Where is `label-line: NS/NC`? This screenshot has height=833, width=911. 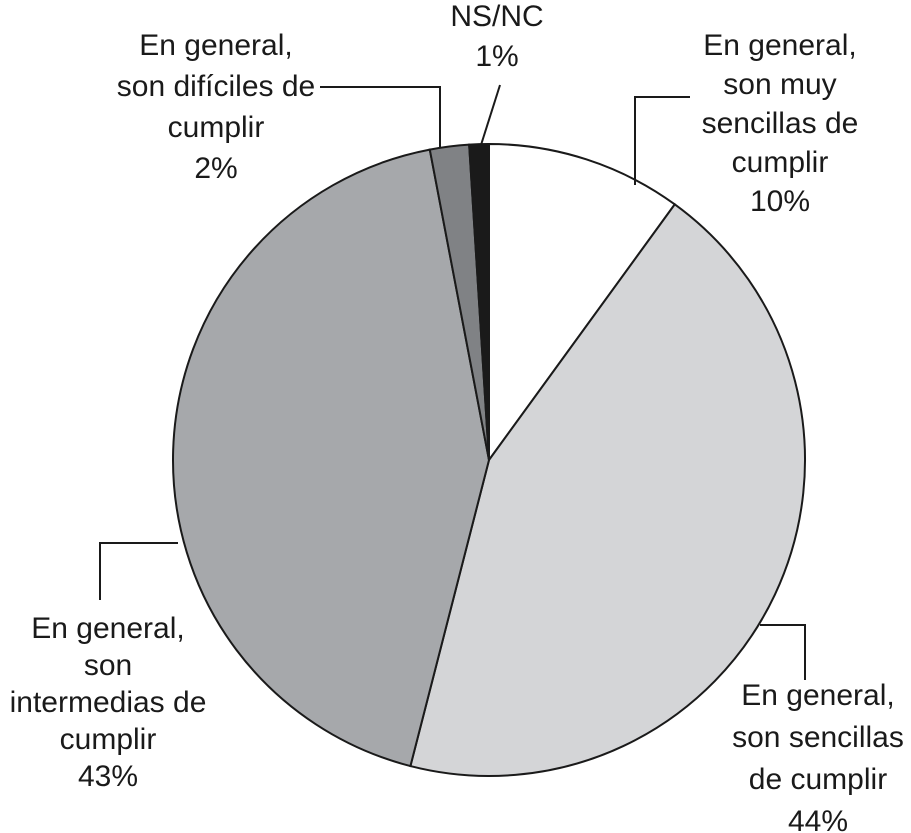 label-line: NS/NC is located at coordinates (496, 16).